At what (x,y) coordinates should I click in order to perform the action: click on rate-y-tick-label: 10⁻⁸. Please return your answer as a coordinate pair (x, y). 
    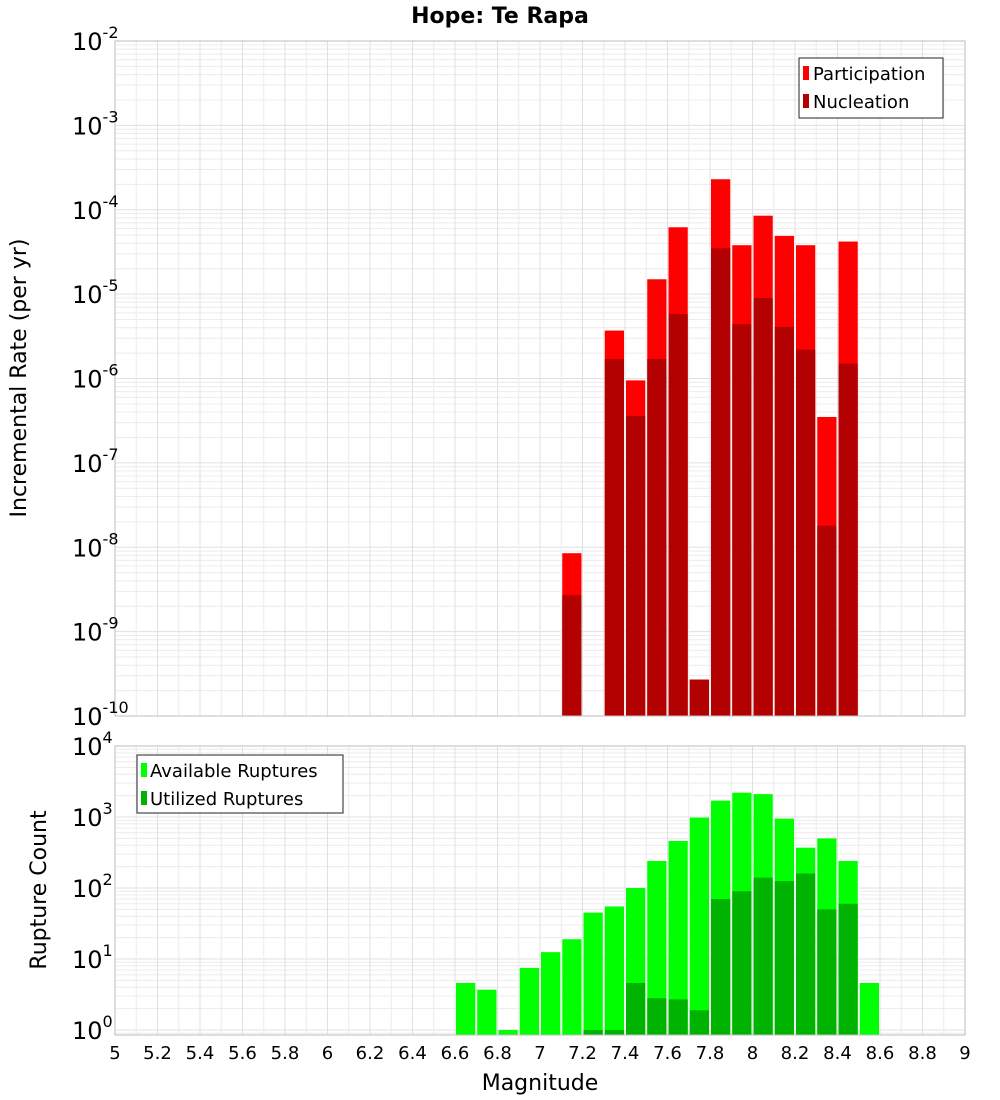
    Looking at the image, I should click on (95, 545).